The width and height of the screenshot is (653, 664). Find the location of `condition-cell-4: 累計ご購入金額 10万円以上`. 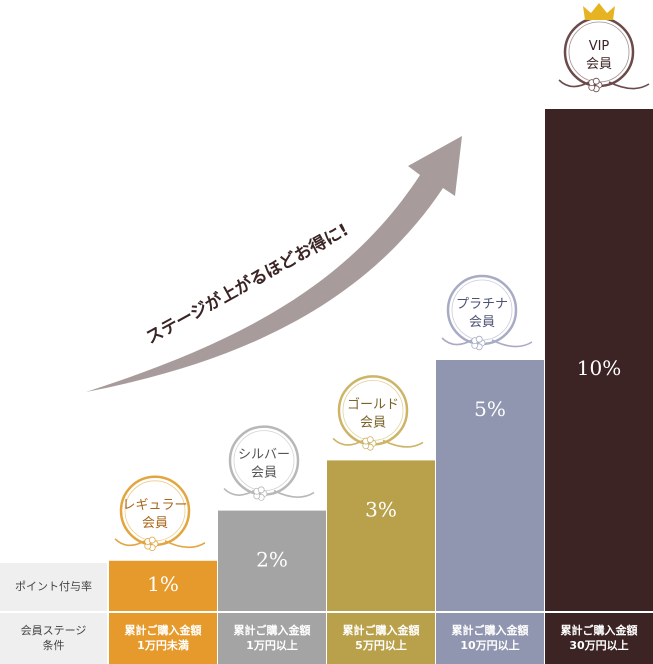

condition-cell-4: 累計ご購入金額 10万円以上 is located at coordinates (490, 638).